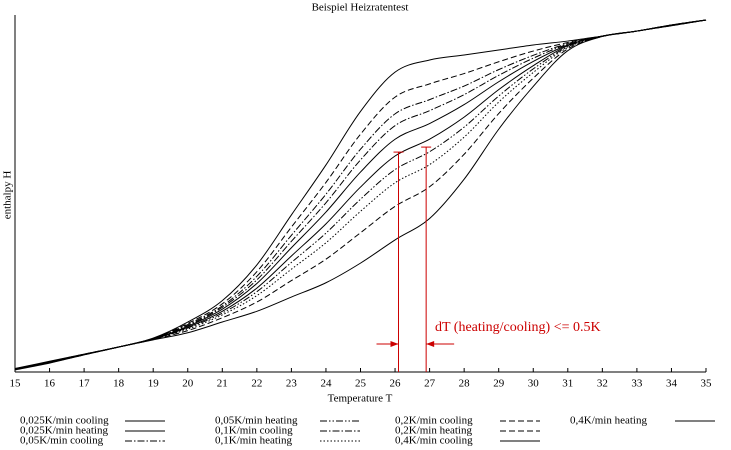 The height and width of the screenshot is (450, 731). I want to click on x-tick-label: 32, so click(602, 384).